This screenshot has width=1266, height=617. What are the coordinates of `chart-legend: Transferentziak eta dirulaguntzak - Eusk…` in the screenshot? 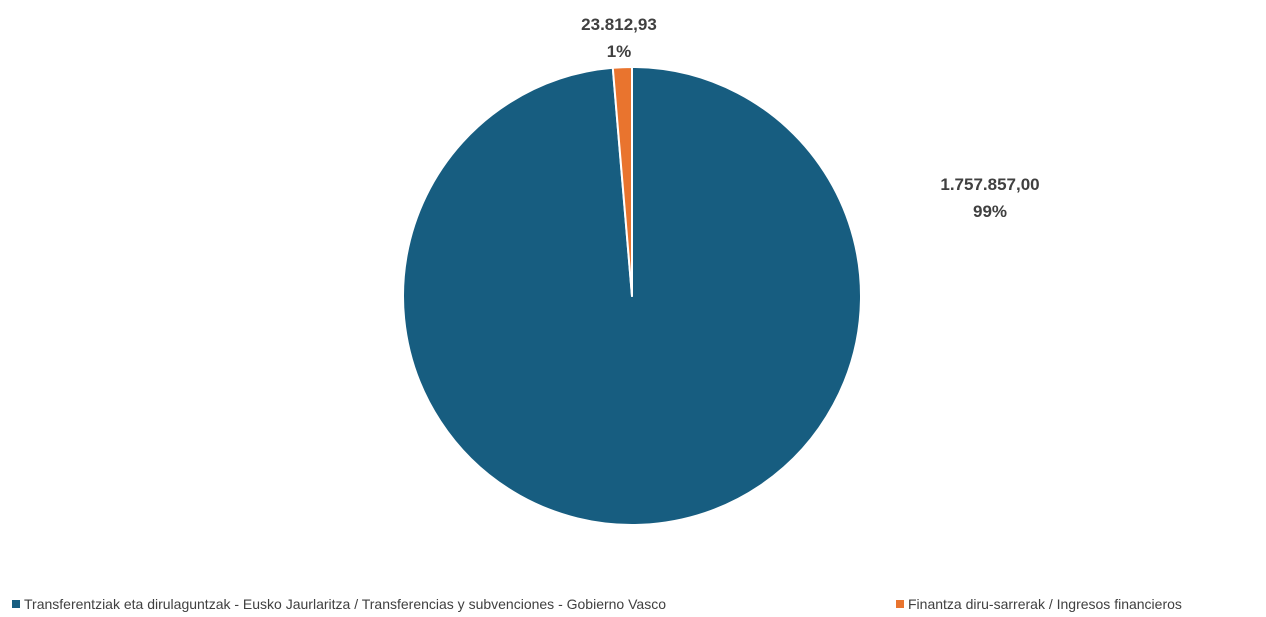 It's located at (633, 606).